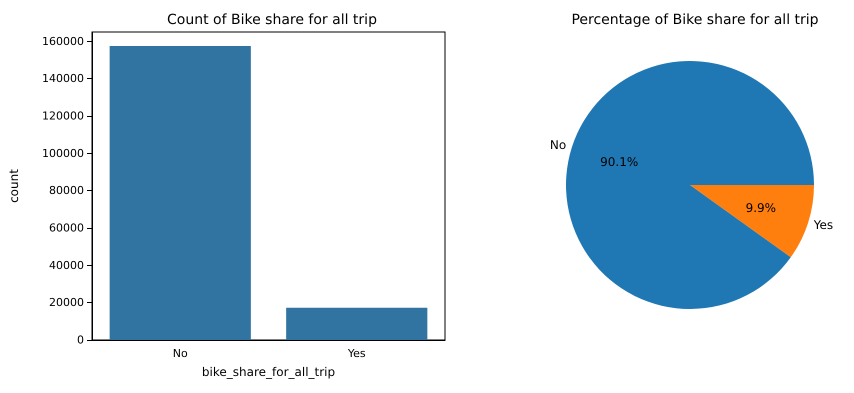 The height and width of the screenshot is (393, 854). I want to click on y-axis-title: count, so click(14, 185).